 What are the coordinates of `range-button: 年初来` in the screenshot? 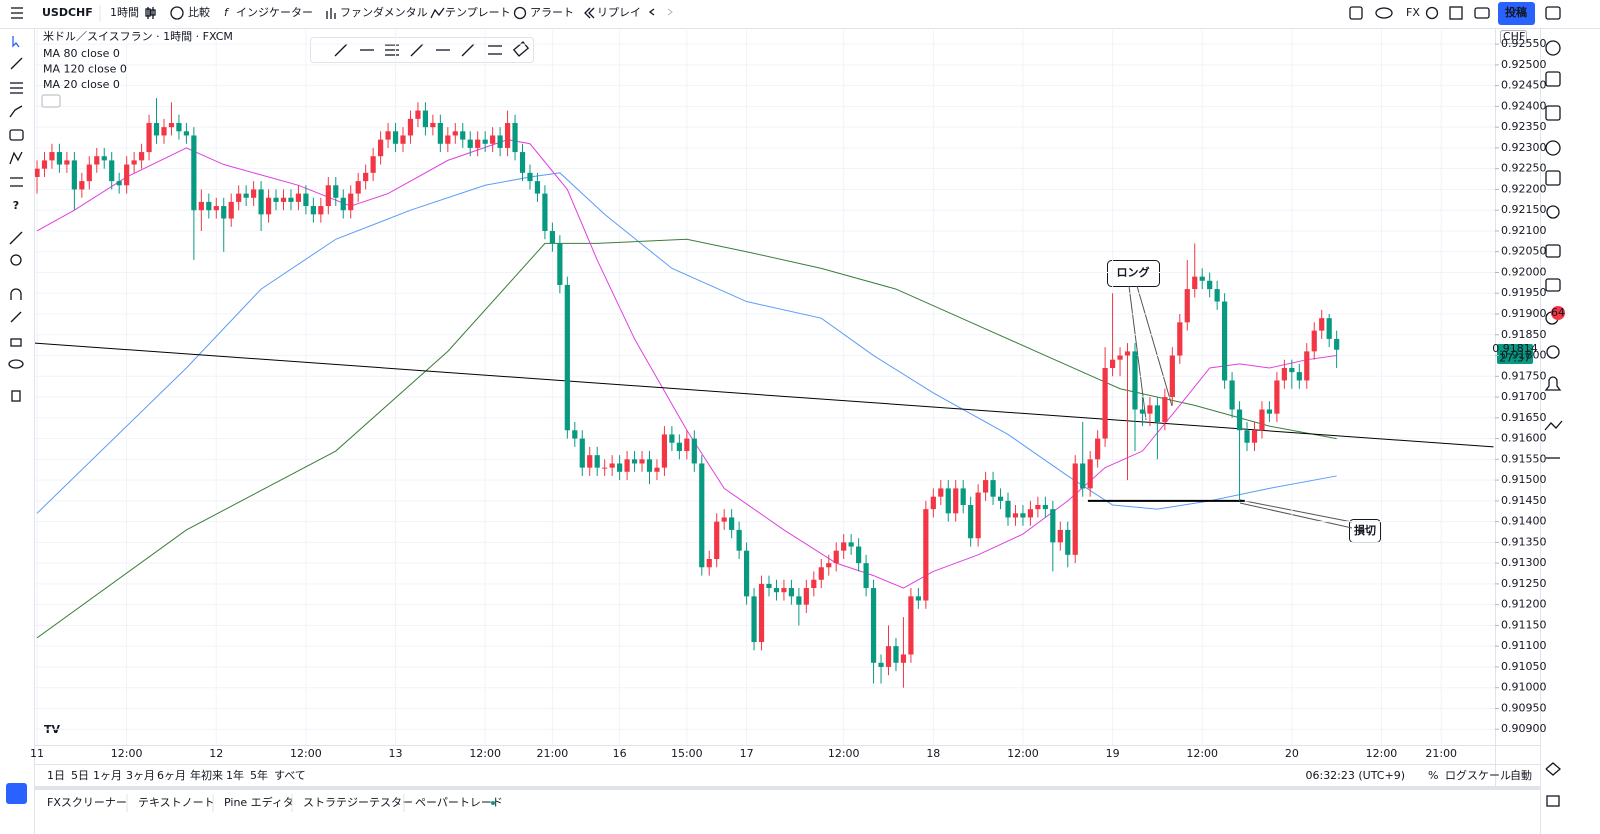 It's located at (206, 775).